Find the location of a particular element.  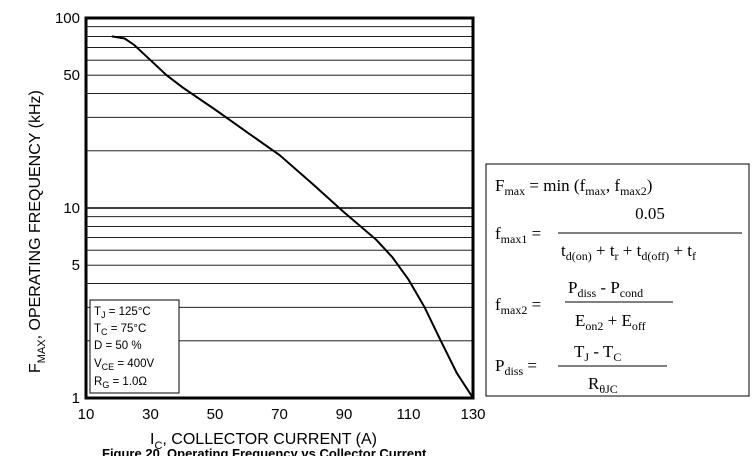

x-tick-label: 30 is located at coordinates (150, 414).